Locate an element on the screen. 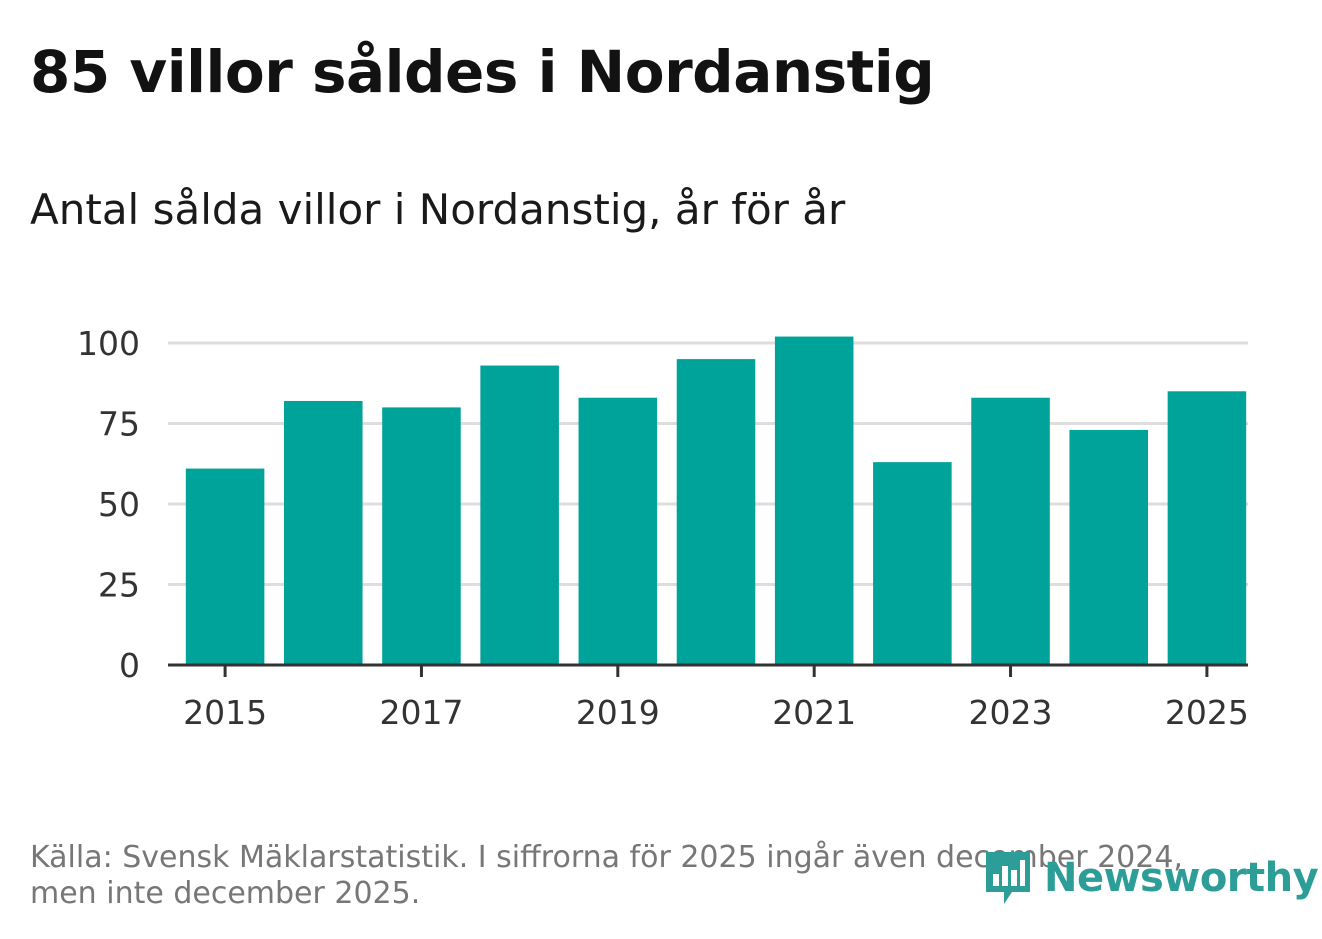 This screenshot has width=1322, height=939. x-tick-label: 2015 is located at coordinates (225, 712).